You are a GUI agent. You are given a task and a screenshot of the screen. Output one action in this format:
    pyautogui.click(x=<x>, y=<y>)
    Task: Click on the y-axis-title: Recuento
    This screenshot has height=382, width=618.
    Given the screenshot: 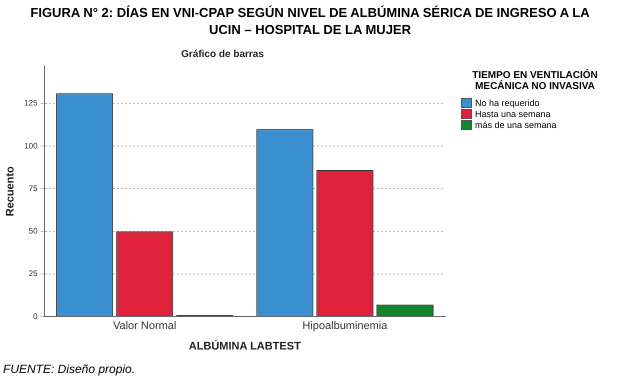 What is the action you would take?
    pyautogui.click(x=10, y=191)
    